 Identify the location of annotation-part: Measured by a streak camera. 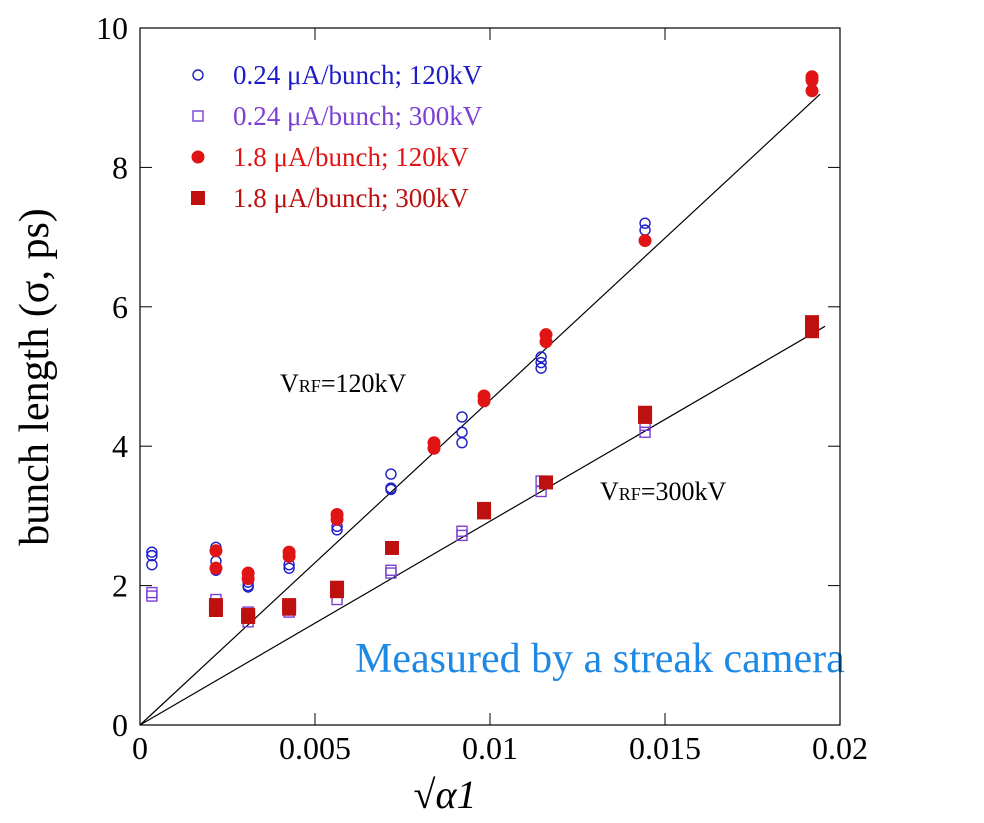
(600, 659).